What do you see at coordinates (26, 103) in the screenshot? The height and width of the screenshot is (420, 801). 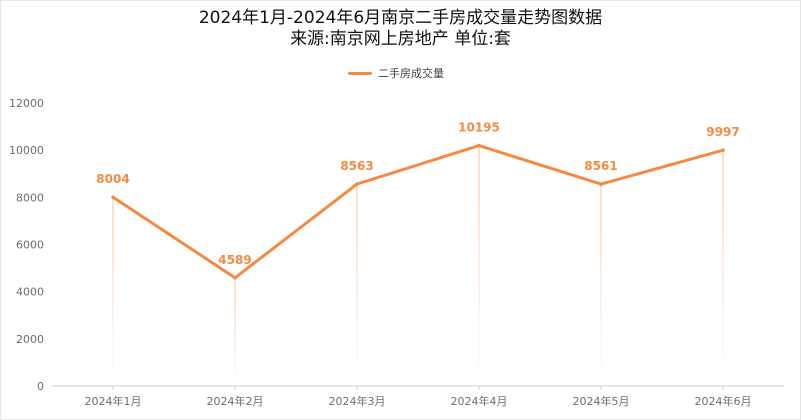 I see `y-tick-label: 12000` at bounding box center [26, 103].